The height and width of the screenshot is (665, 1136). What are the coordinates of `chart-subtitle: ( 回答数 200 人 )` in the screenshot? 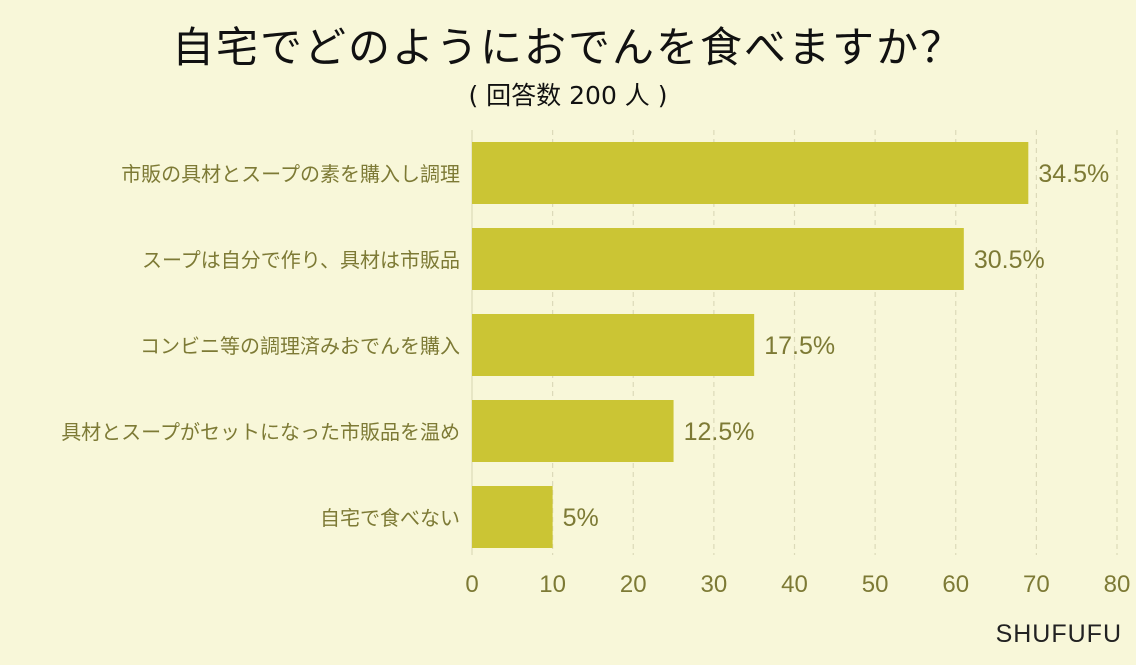 It's located at (568, 95).